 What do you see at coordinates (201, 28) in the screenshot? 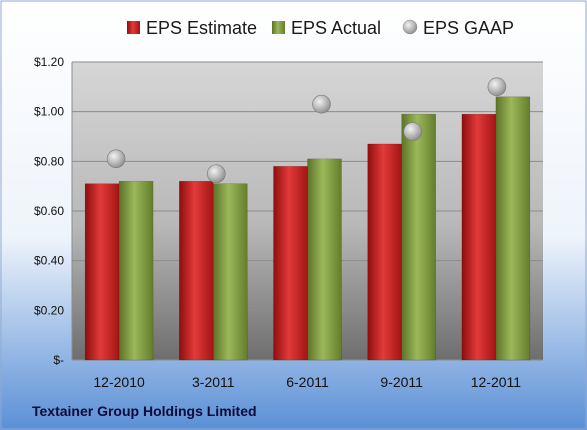
I see `legend-label: EPS Estimate` at bounding box center [201, 28].